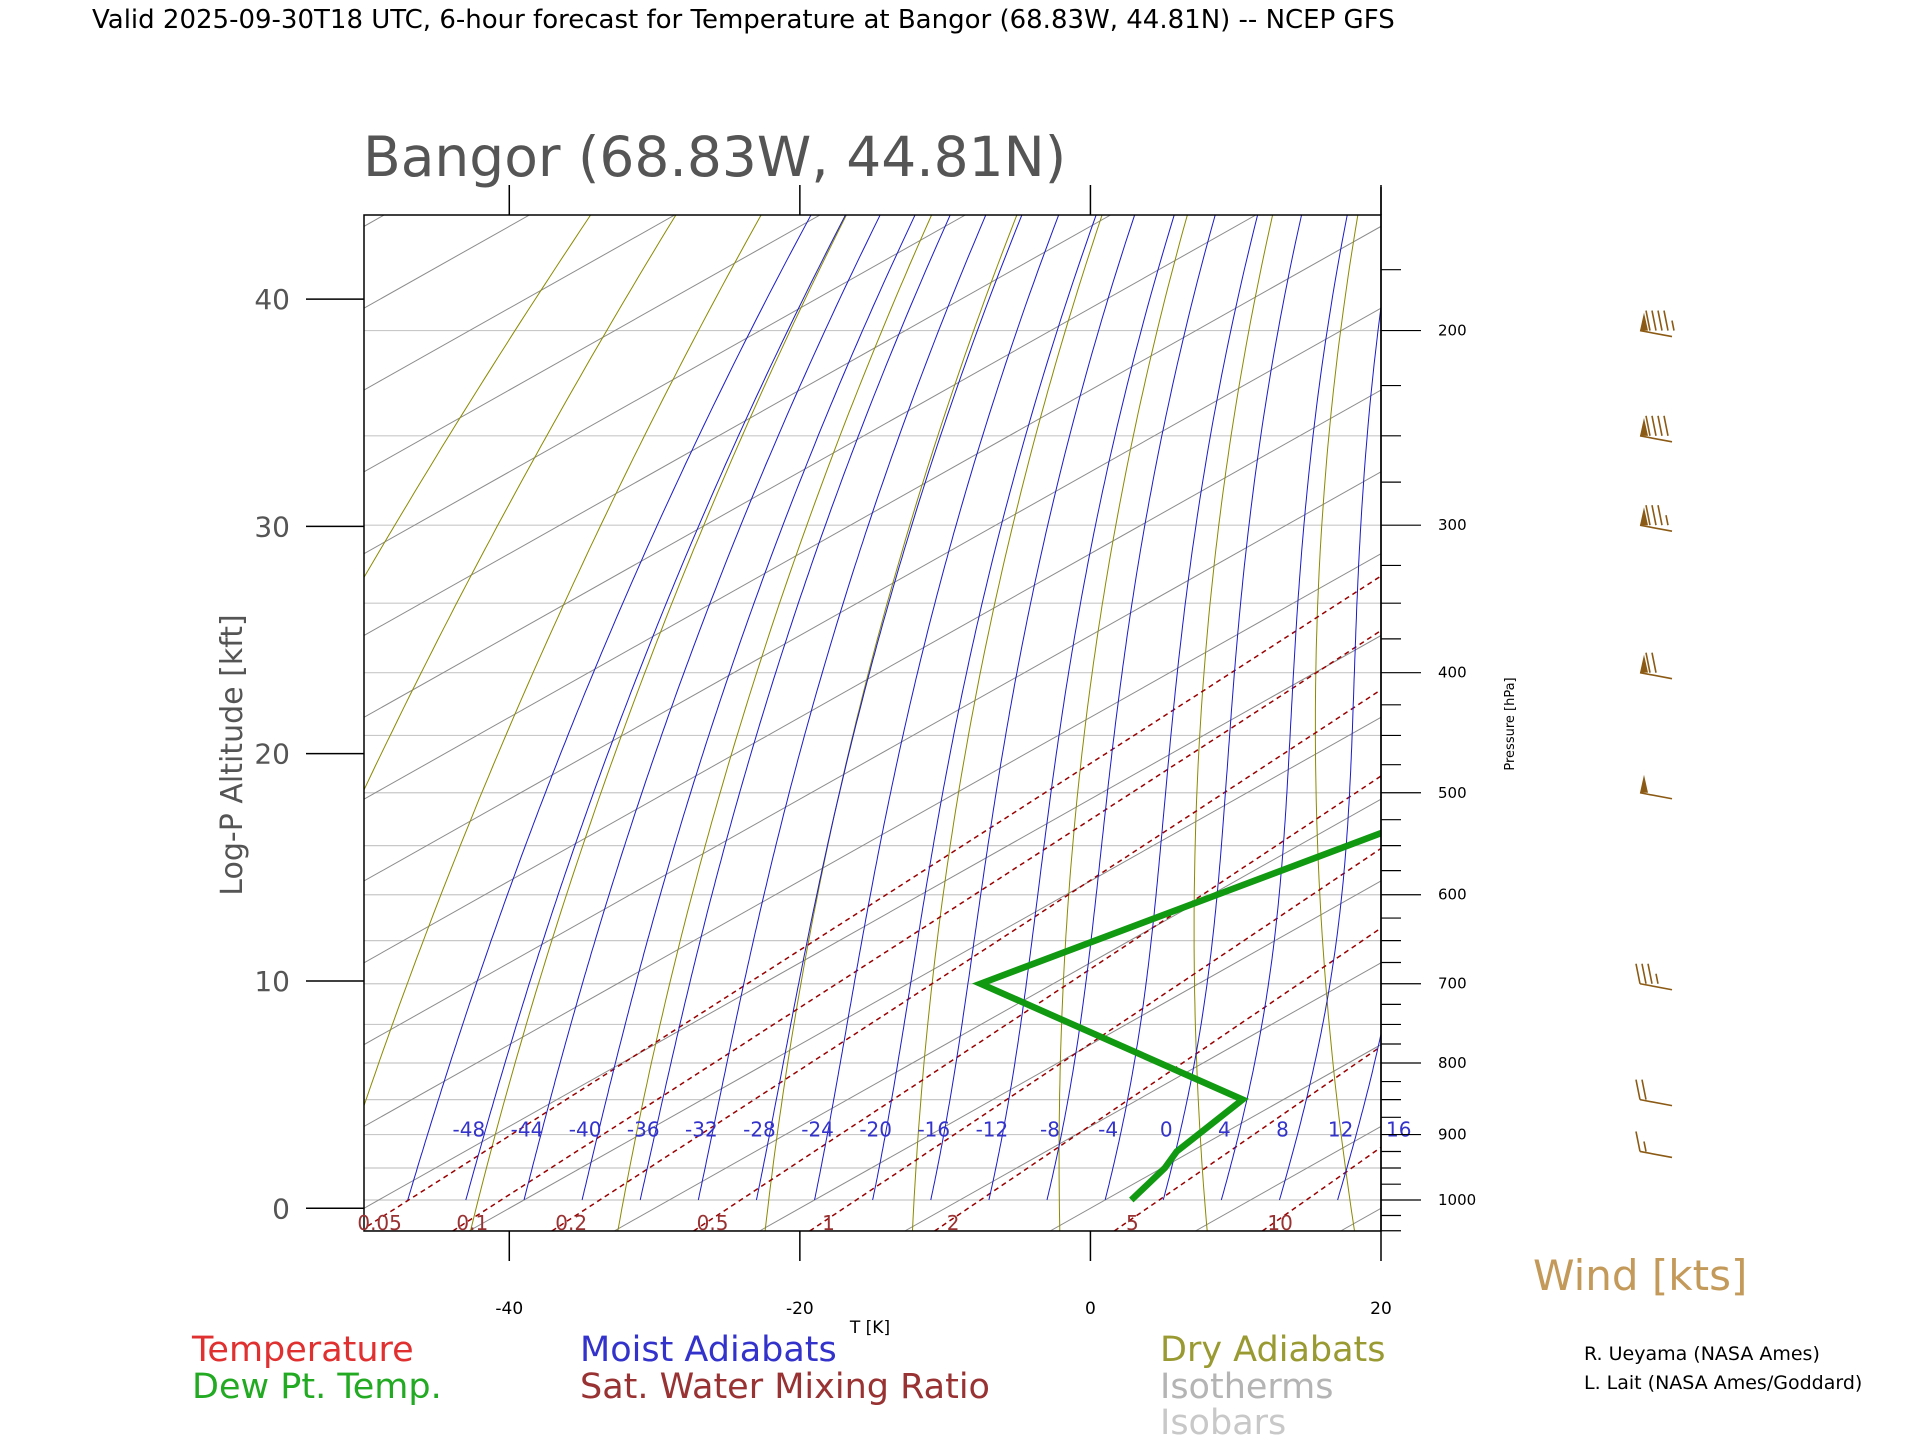 This screenshot has width=1920, height=1440. I want to click on moist-adiabat-label: 12, so click(1340, 1130).